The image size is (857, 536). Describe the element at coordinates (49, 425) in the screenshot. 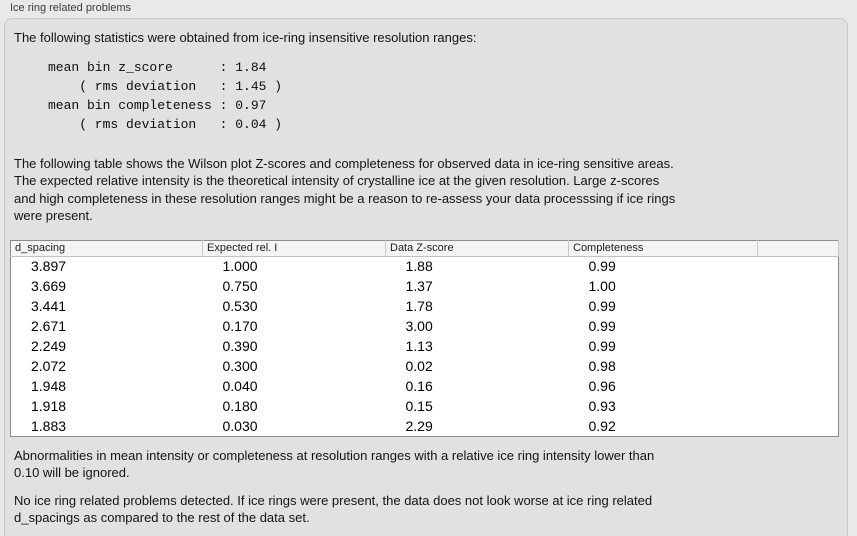

I see `table-cell: 1.883` at that location.